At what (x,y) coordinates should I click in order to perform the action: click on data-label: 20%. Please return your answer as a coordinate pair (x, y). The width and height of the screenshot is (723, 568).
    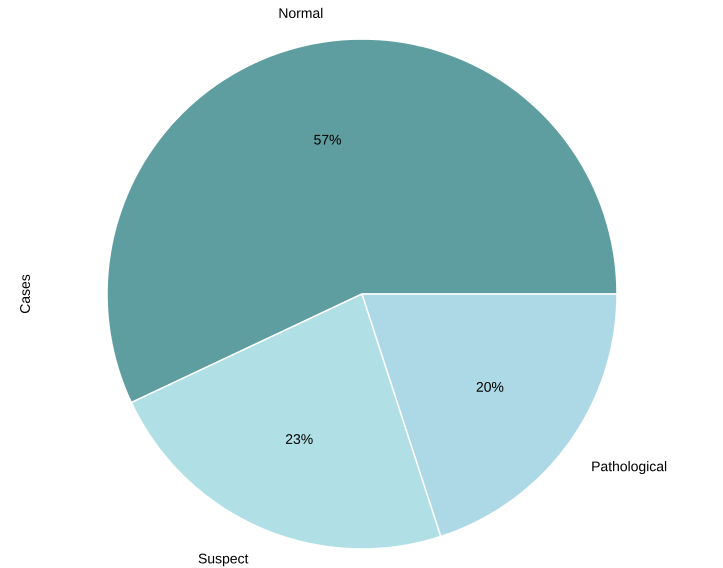
    Looking at the image, I should click on (490, 387).